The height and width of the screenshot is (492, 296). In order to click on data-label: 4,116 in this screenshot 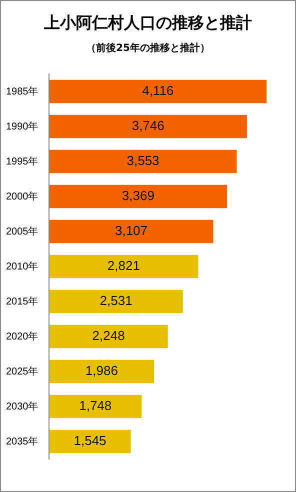, I will do `click(158, 90)`.